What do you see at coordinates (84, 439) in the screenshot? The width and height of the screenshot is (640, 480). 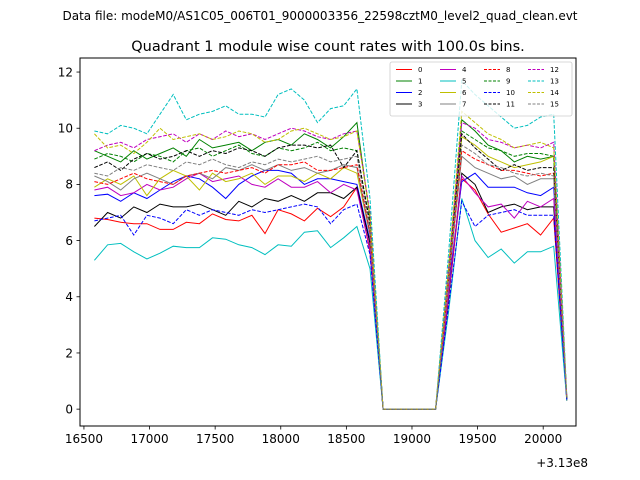 I see `x-tick-label: 16500` at bounding box center [84, 439].